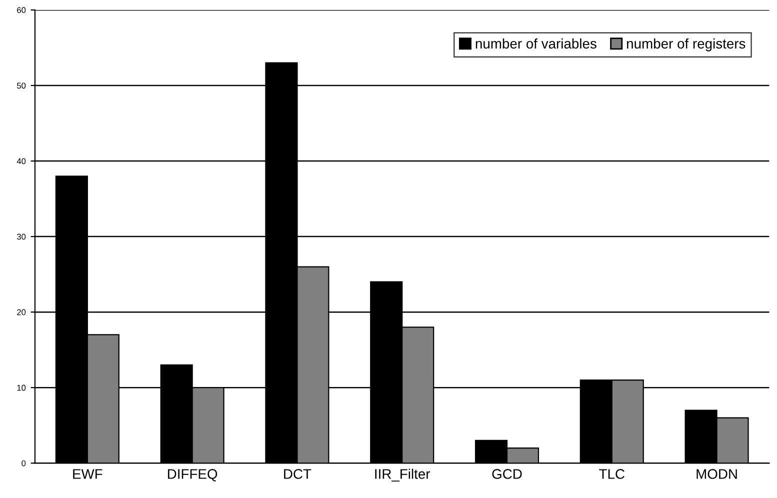 The image size is (777, 498). What do you see at coordinates (686, 45) in the screenshot?
I see `legend-label: number of registers` at bounding box center [686, 45].